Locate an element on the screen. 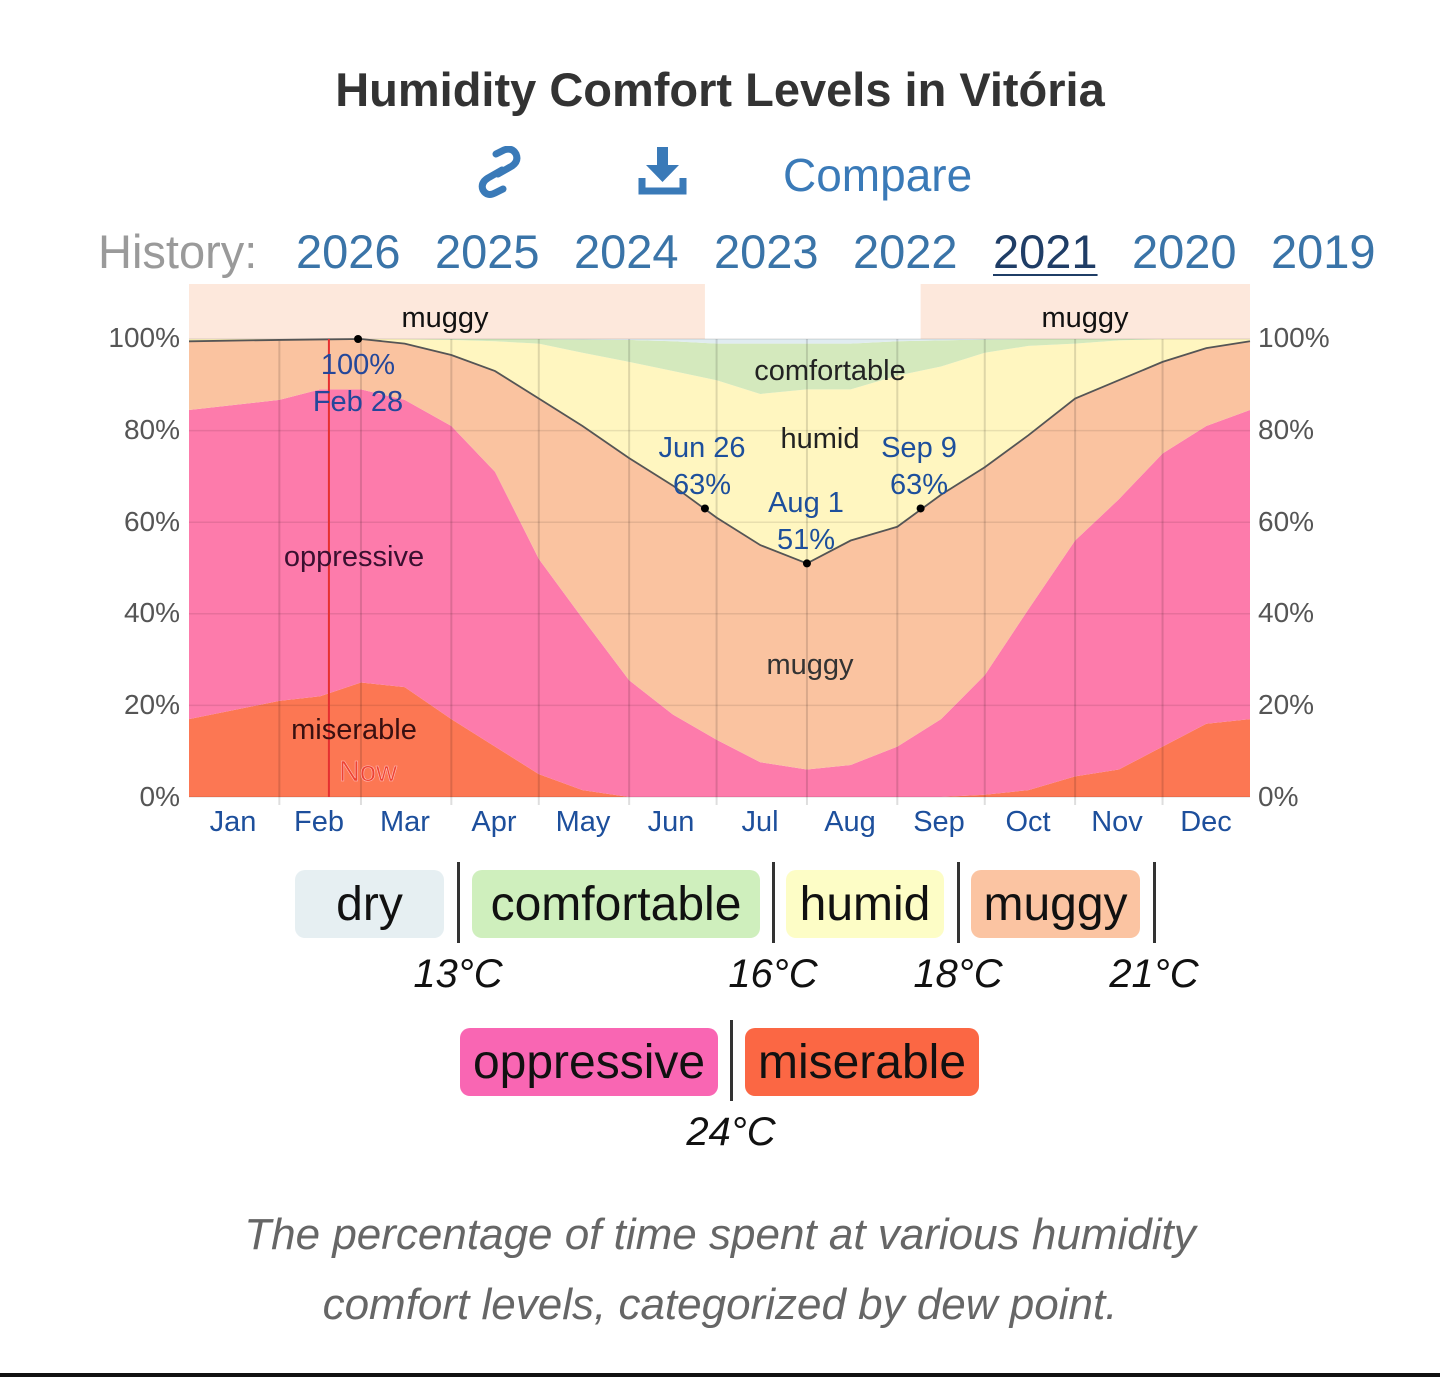  month-label-mar: Mar is located at coordinates (405, 822).